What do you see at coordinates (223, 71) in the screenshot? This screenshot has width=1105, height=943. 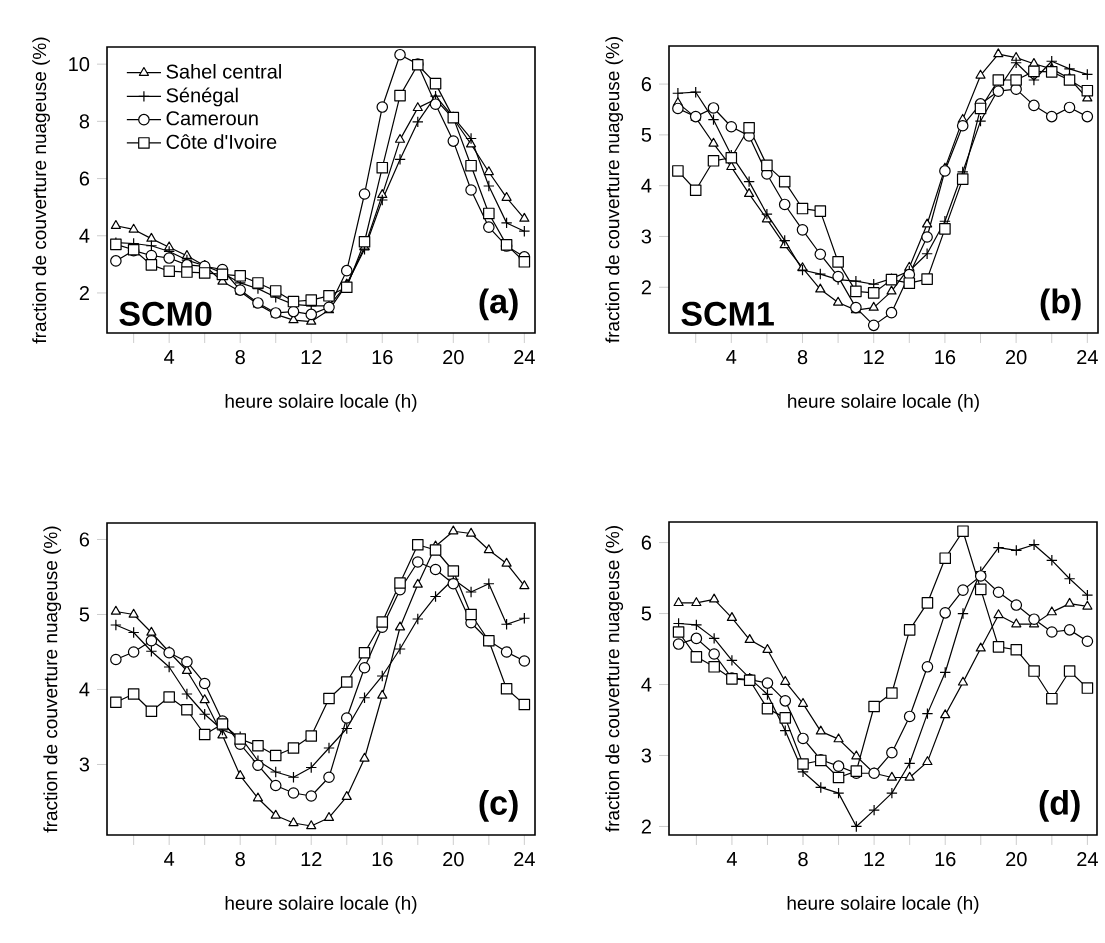 I see `legend-label: Sahel central` at bounding box center [223, 71].